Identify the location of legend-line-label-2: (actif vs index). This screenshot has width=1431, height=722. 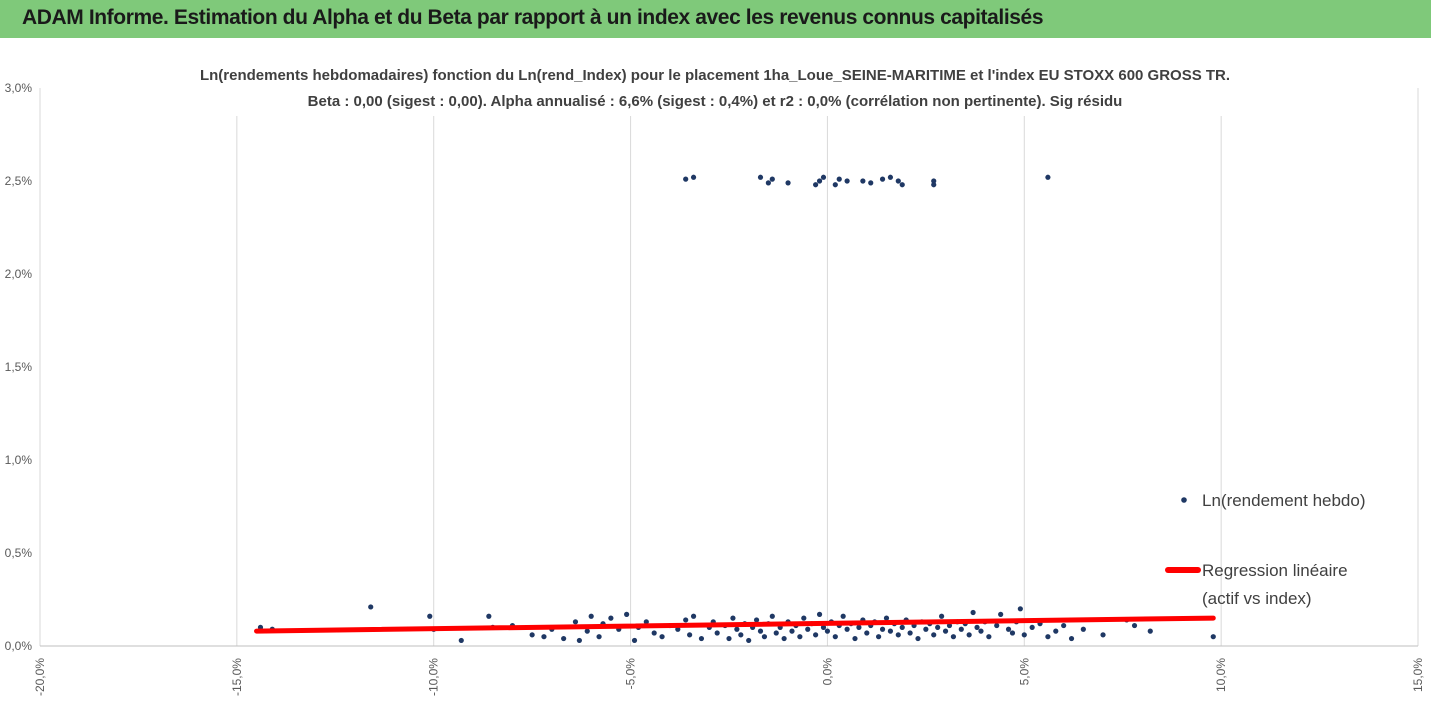
(1257, 598).